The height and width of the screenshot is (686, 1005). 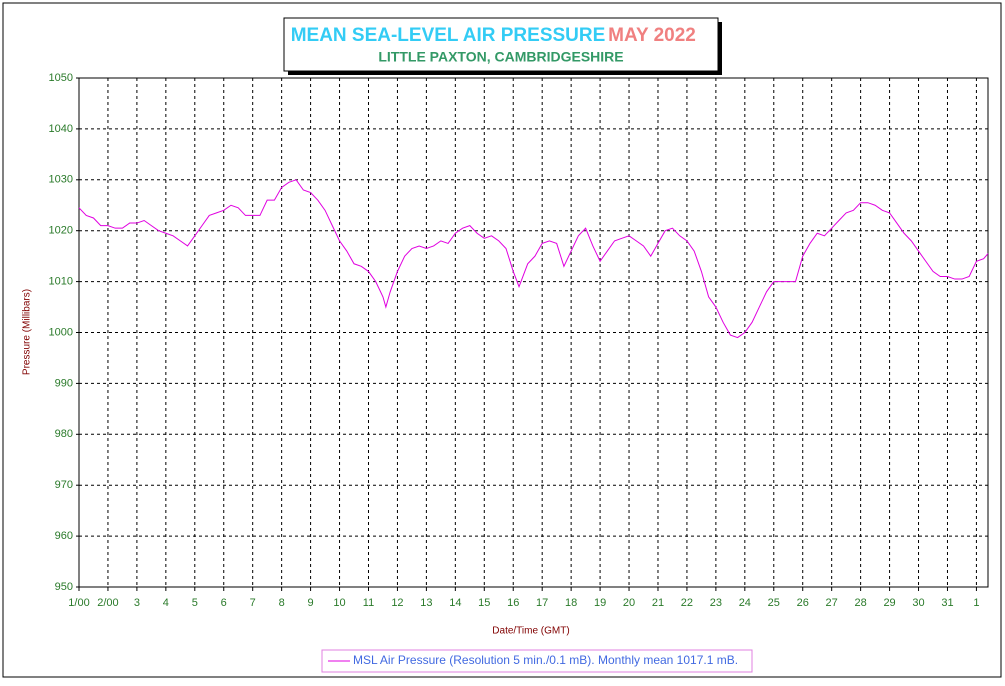 What do you see at coordinates (224, 603) in the screenshot?
I see `x-tick-label: 6` at bounding box center [224, 603].